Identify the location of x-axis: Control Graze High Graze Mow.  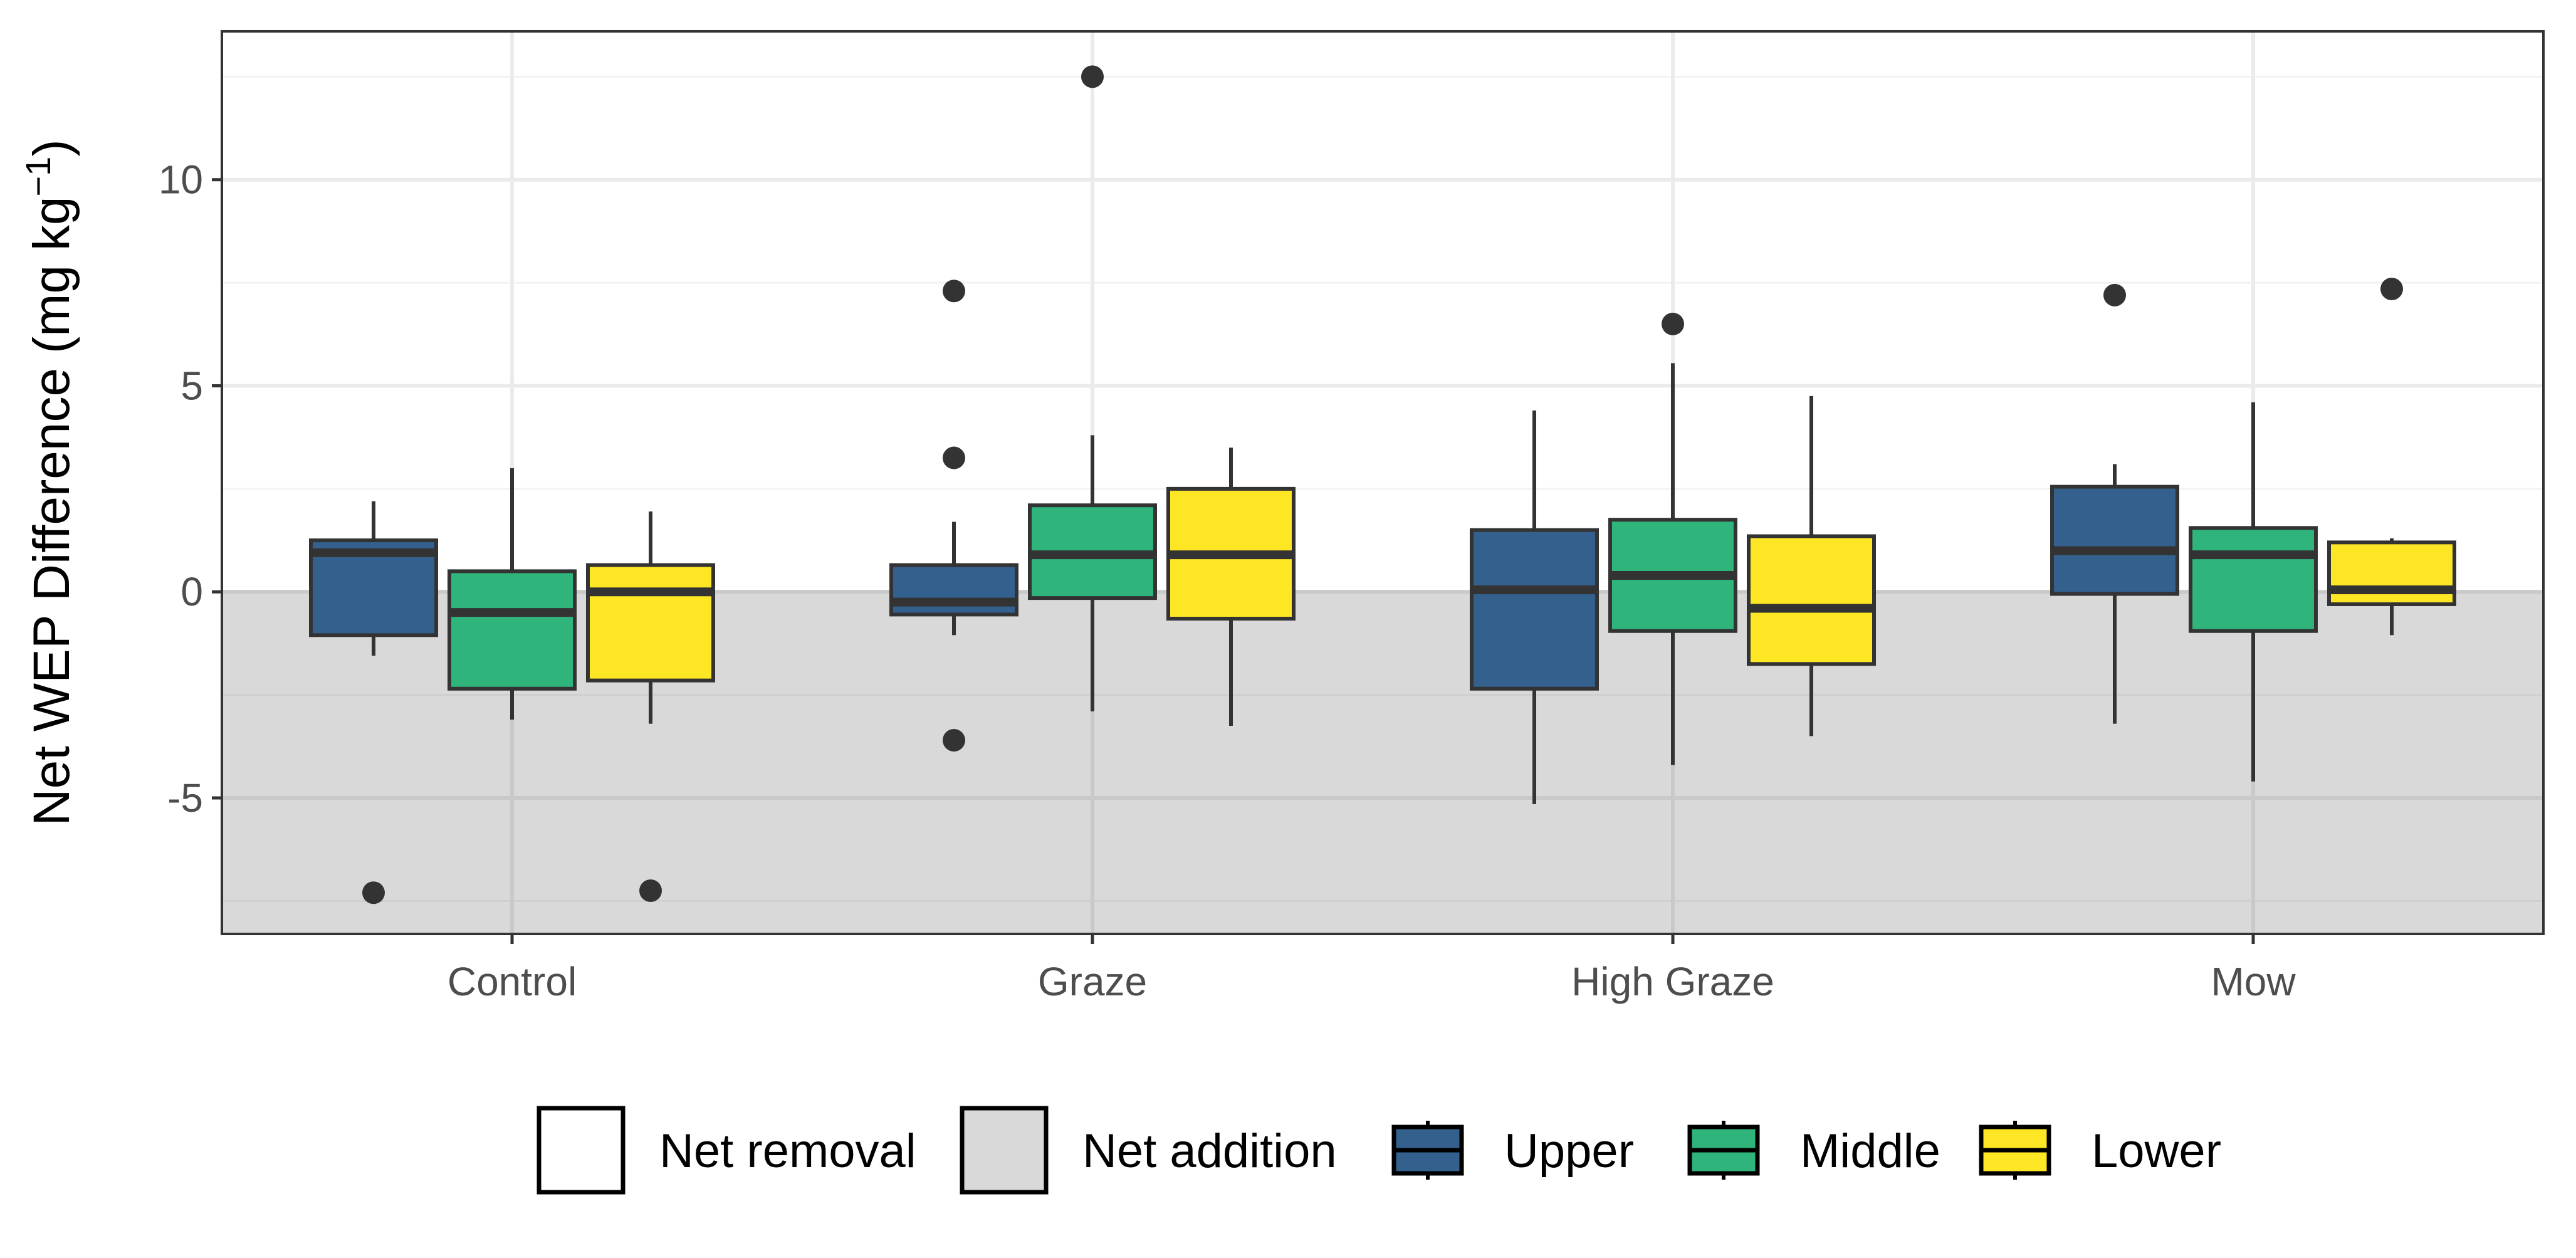
(1372, 969).